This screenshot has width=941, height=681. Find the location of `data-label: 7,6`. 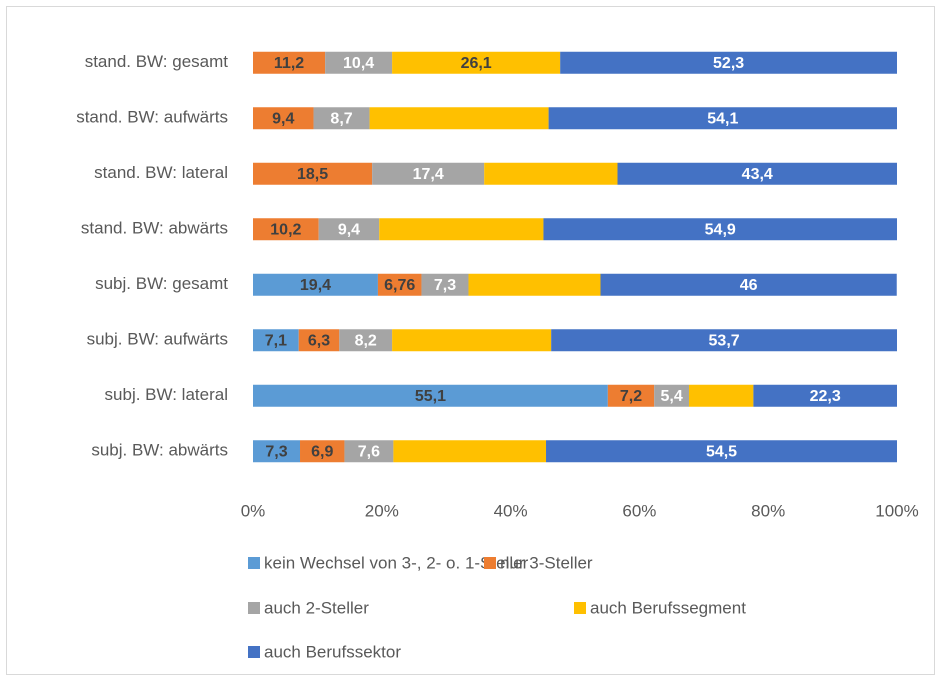

data-label: 7,6 is located at coordinates (369, 451).